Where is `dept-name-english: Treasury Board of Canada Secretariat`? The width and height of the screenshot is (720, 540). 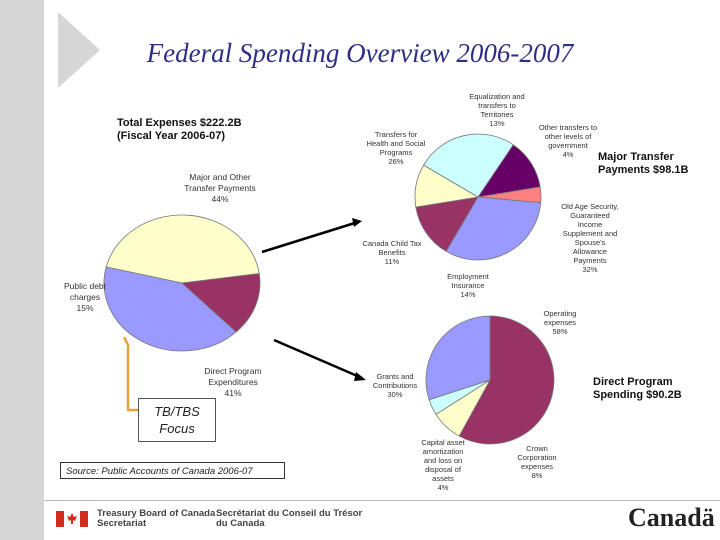 dept-name-english: Treasury Board of Canada Secretariat is located at coordinates (156, 518).